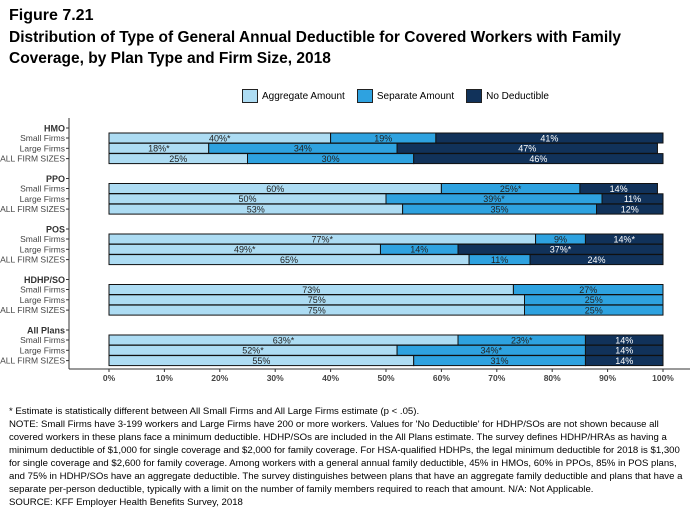 Image resolution: width=698 pixels, height=525 pixels. I want to click on figure-label: Figure 7.21, so click(51, 15).